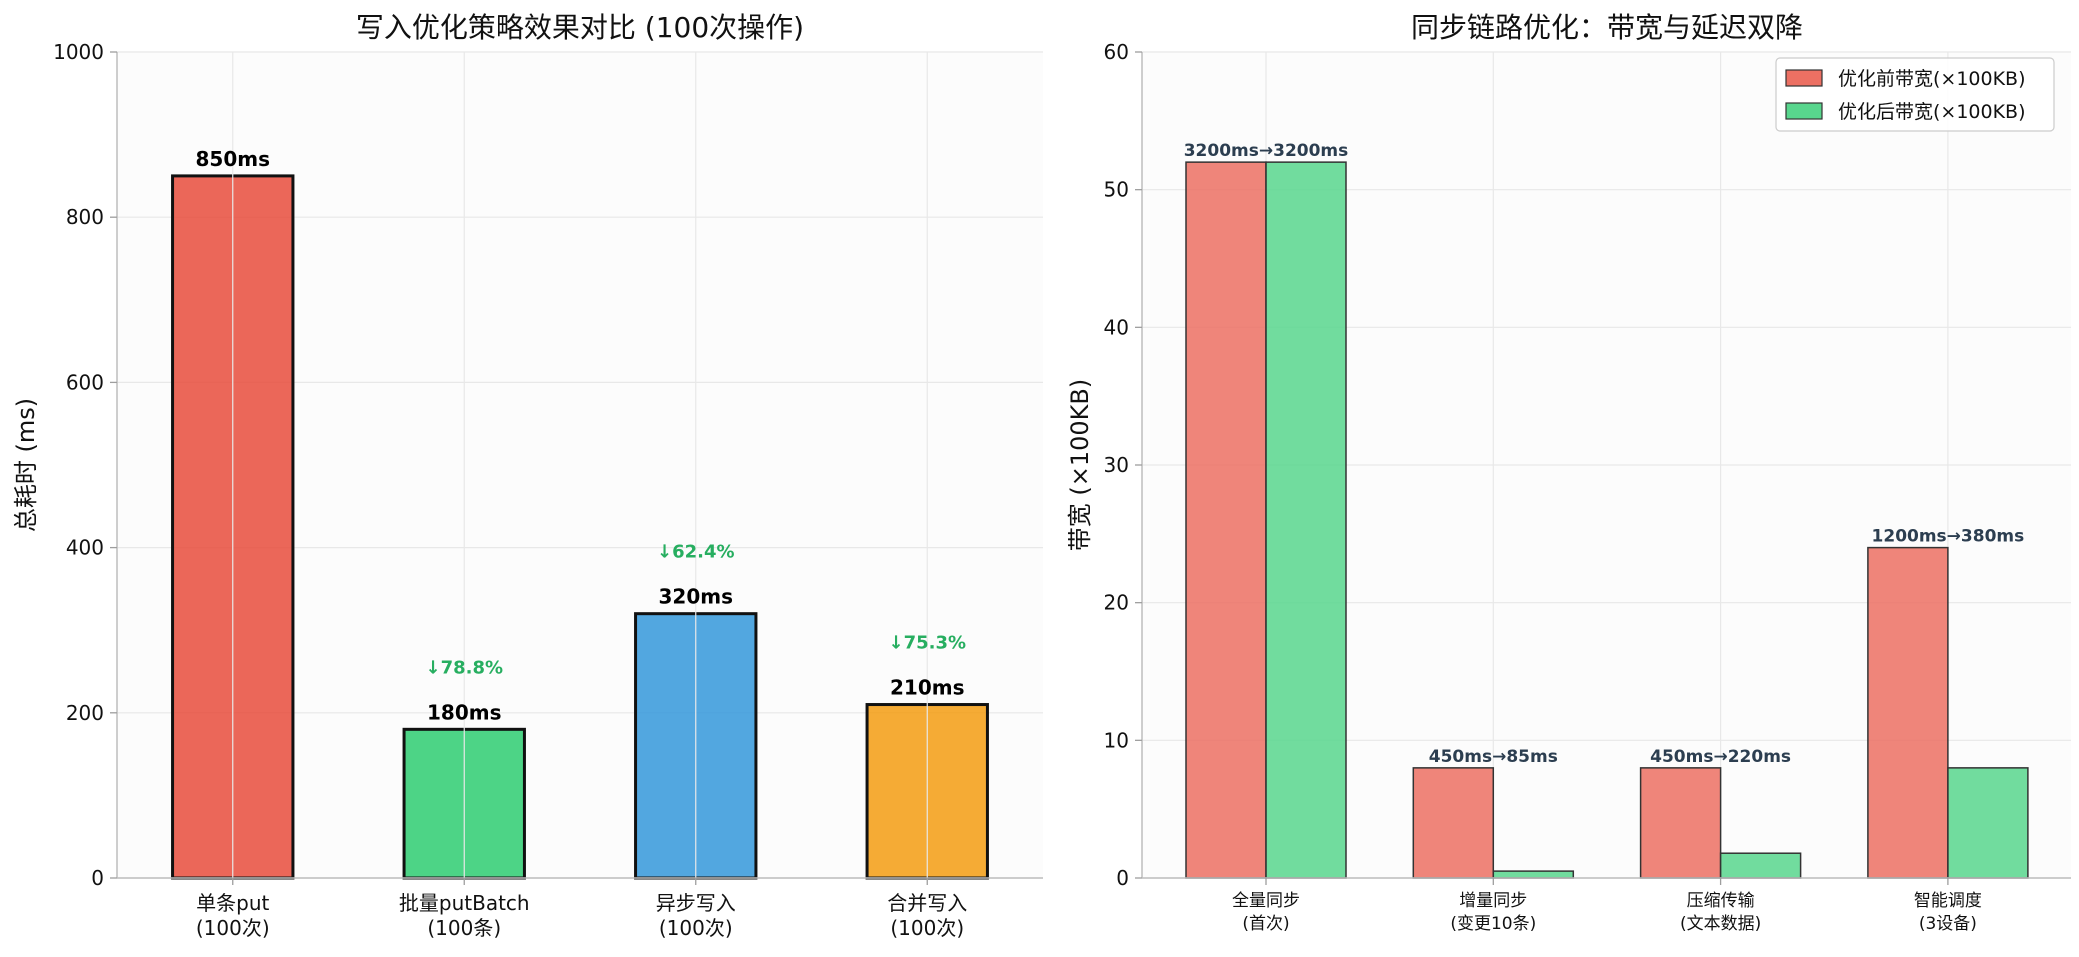  Describe the element at coordinates (85, 382) in the screenshot. I see `left-y-tick-label: 600` at that location.